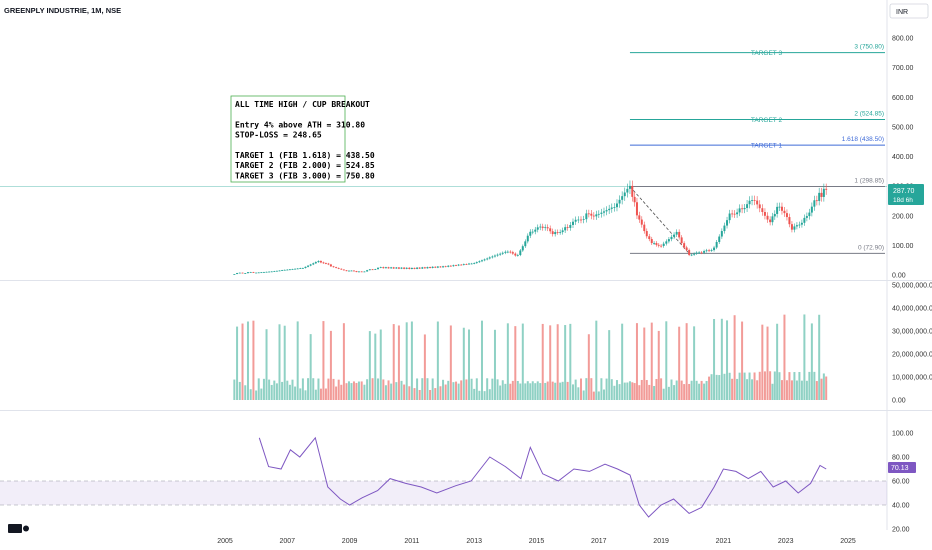 The height and width of the screenshot is (550, 932). I want to click on chart-title: GREENPLY INDUSTRIE, 1M, NSE, so click(62, 10).